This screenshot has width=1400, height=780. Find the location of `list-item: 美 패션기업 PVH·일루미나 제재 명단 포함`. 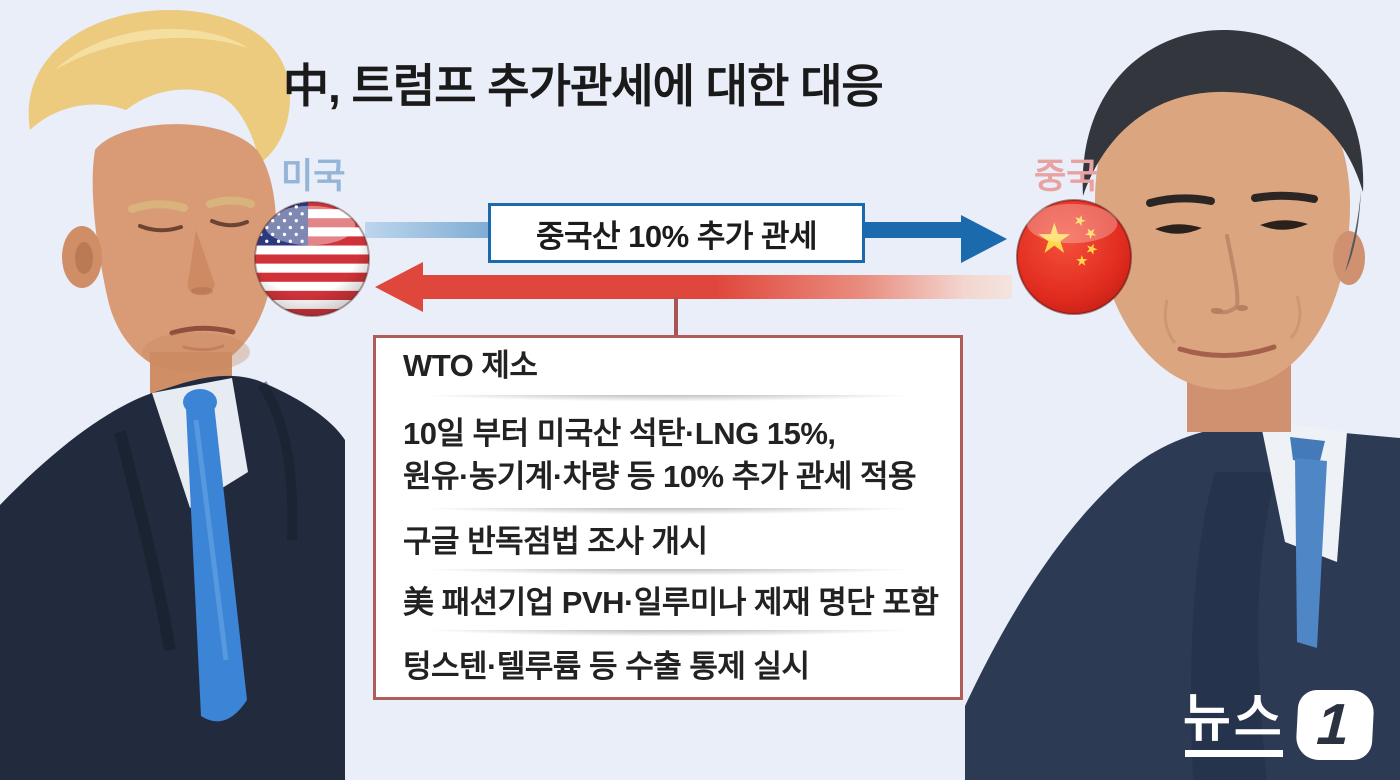

list-item: 美 패션기업 PVH·일루미나 제재 명단 포함 is located at coordinates (671, 603).